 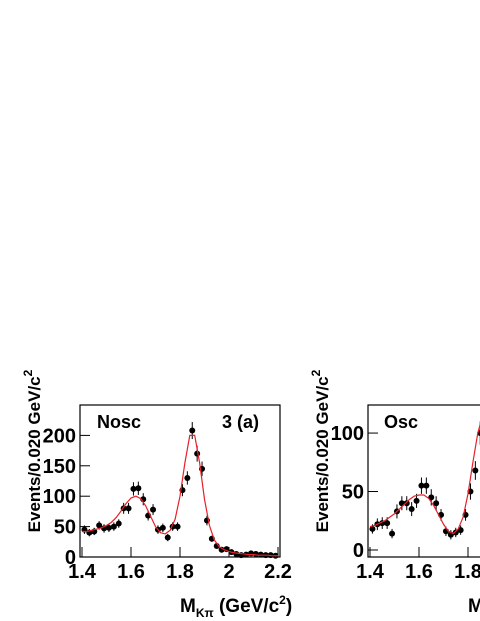 What do you see at coordinates (240, 422) in the screenshot?
I see `annotation: 3 (a)` at bounding box center [240, 422].